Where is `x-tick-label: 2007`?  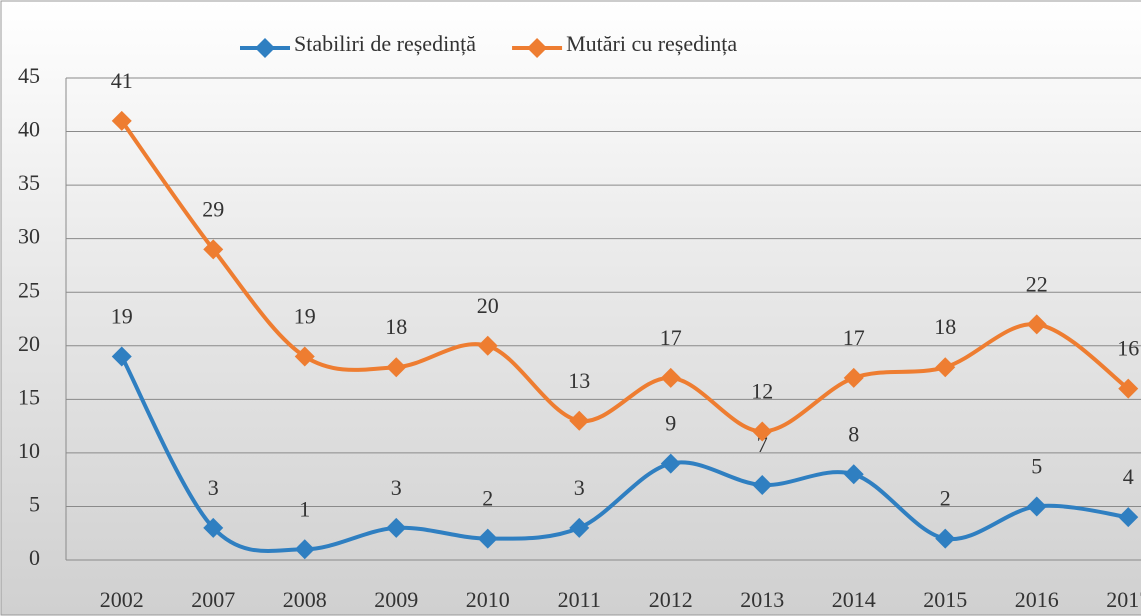 x-tick-label: 2007 is located at coordinates (213, 599).